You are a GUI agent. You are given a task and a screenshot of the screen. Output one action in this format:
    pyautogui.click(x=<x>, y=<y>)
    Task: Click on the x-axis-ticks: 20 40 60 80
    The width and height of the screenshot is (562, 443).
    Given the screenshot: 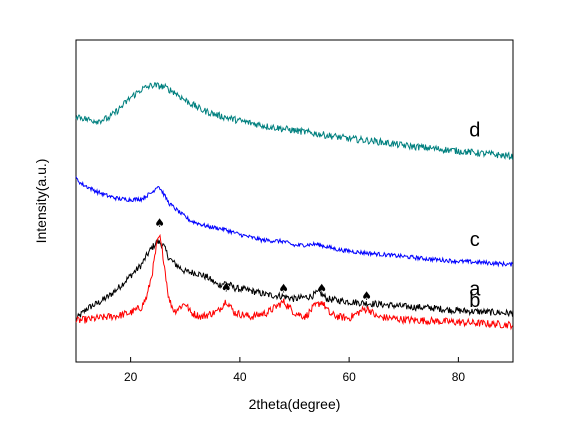 What is the action you would take?
    pyautogui.click(x=294, y=370)
    